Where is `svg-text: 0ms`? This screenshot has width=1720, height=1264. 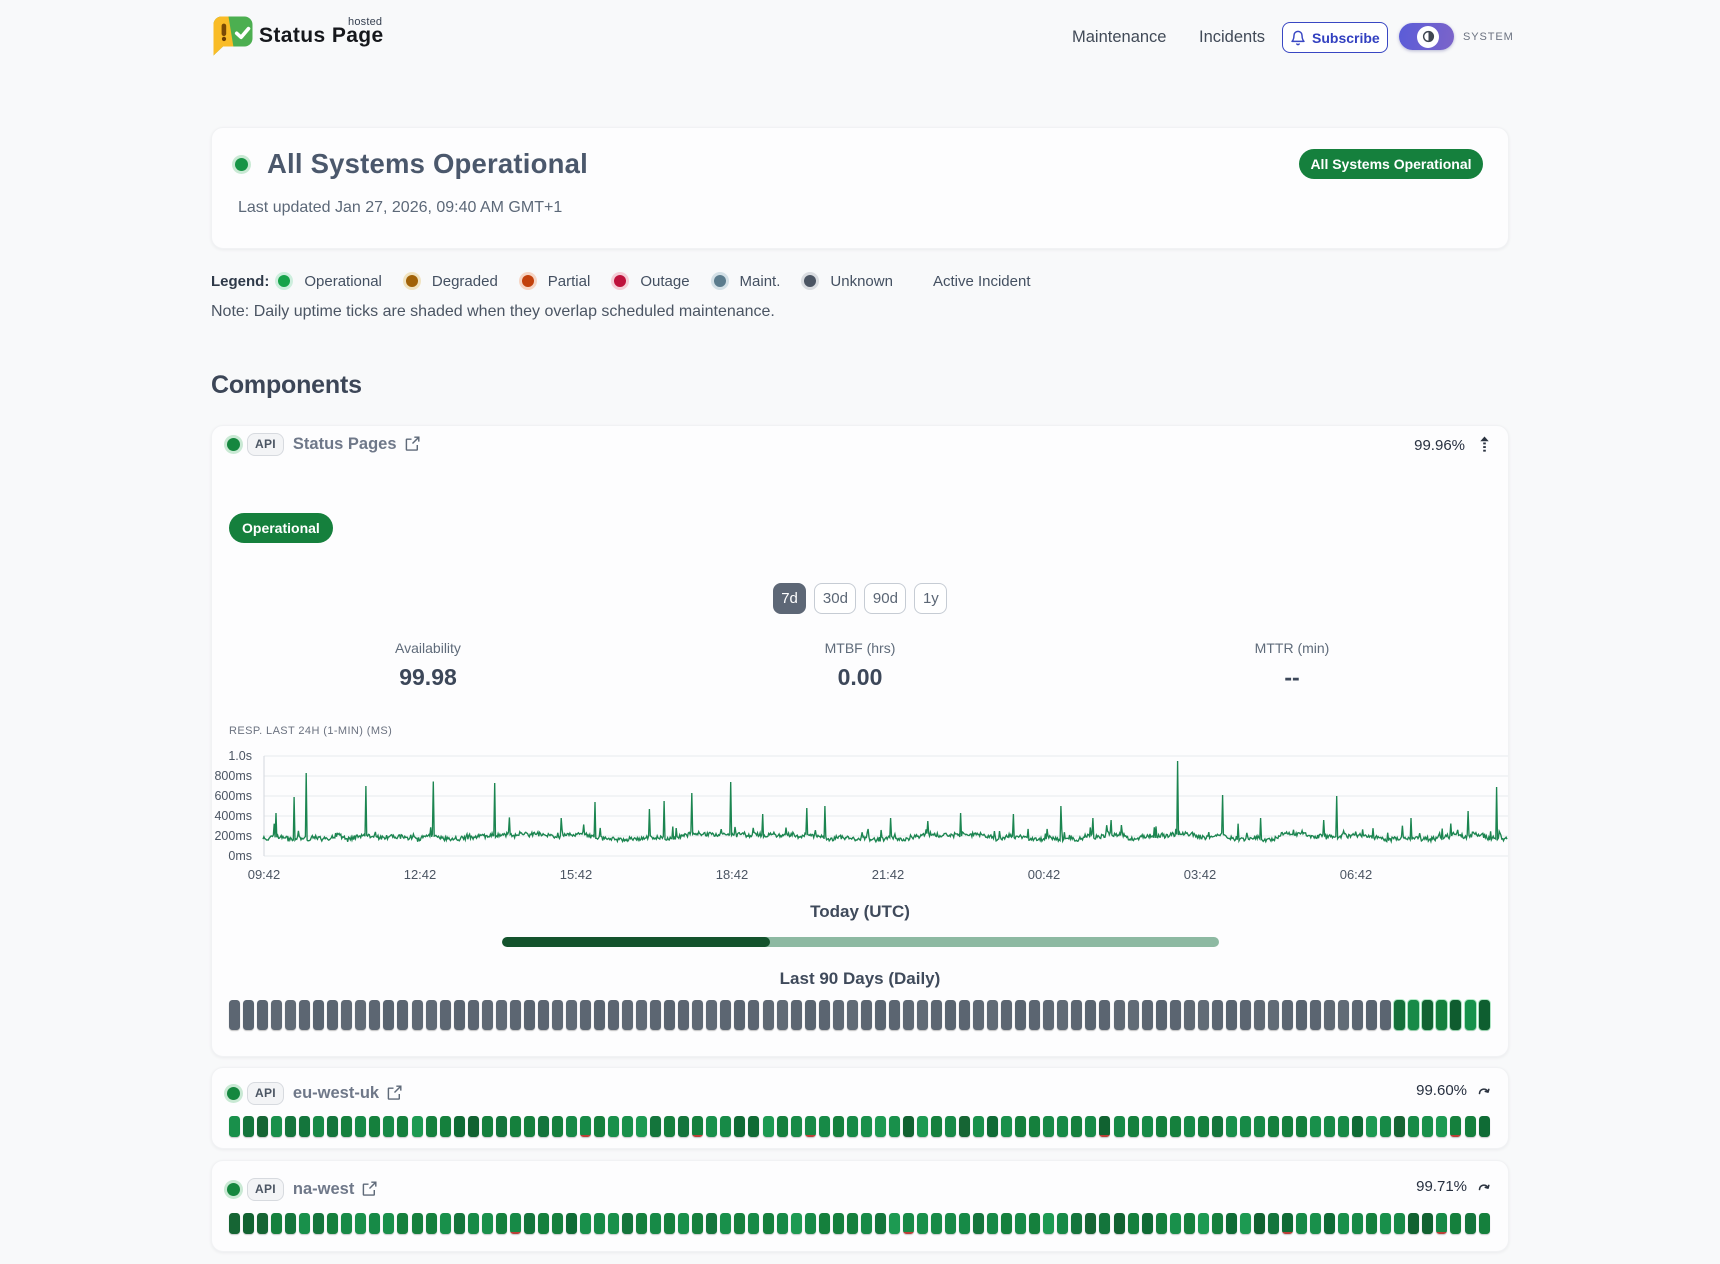 svg-text: 0ms is located at coordinates (240, 856).